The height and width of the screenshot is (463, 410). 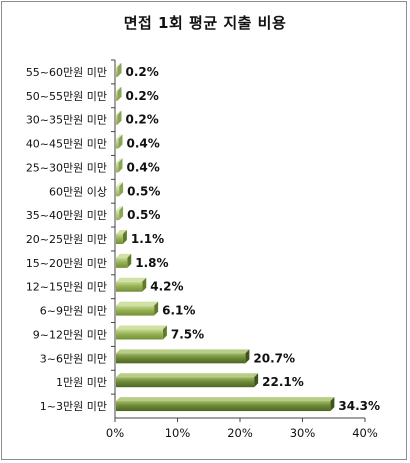 I want to click on category-label: 55~60만원 미만, so click(x=66, y=72).